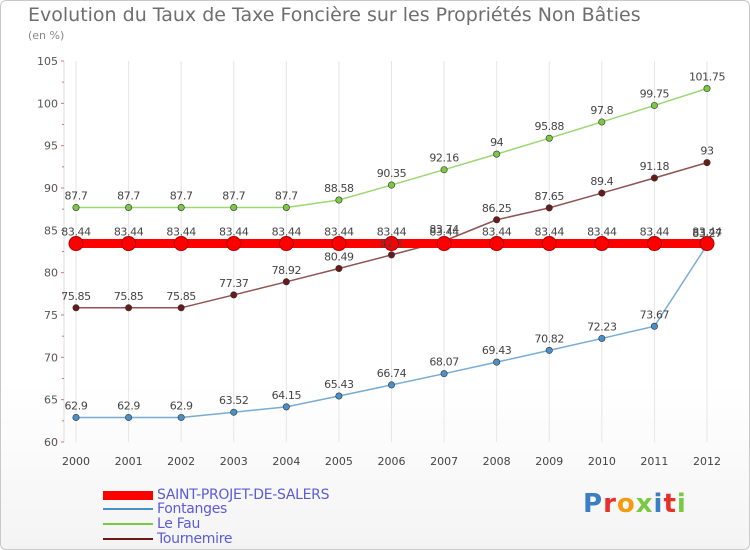 The image size is (750, 550). Describe the element at coordinates (129, 461) in the screenshot. I see `x-tick-label: 2001` at that location.